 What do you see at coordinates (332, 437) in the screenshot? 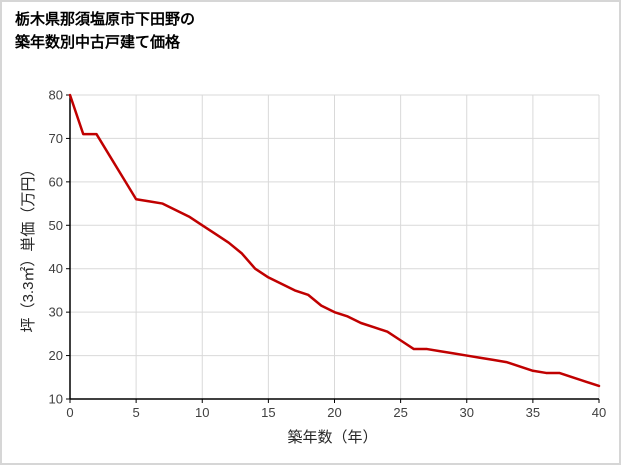
I see `x-axis-title: 築年数（年）` at bounding box center [332, 437].